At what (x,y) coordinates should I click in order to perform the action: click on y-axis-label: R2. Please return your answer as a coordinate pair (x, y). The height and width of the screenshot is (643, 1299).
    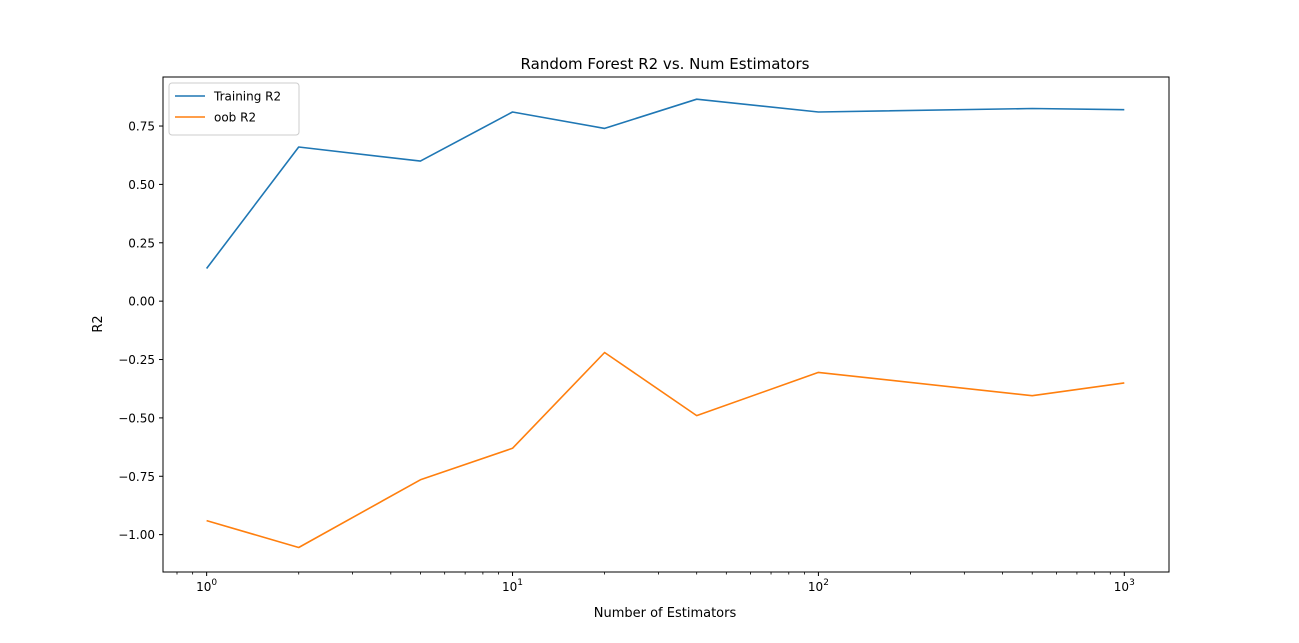
    Looking at the image, I should click on (98, 323).